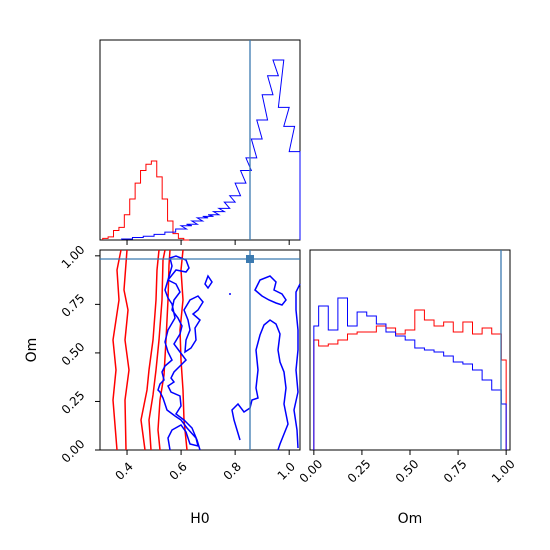 Image resolution: width=550 pixels, height=550 pixels. I want to click on contour-red-inner-left, so click(150, 350).